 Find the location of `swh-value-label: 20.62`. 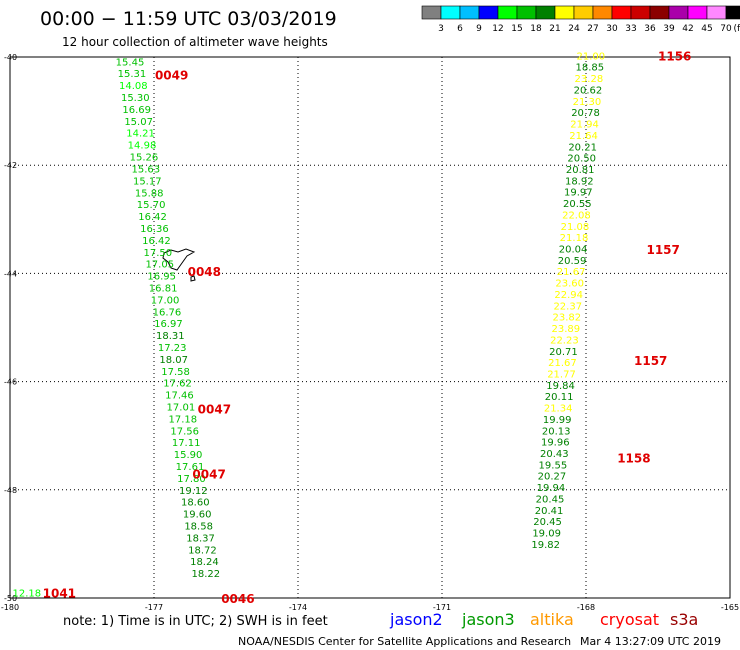

swh-value-label: 20.62 is located at coordinates (588, 90).